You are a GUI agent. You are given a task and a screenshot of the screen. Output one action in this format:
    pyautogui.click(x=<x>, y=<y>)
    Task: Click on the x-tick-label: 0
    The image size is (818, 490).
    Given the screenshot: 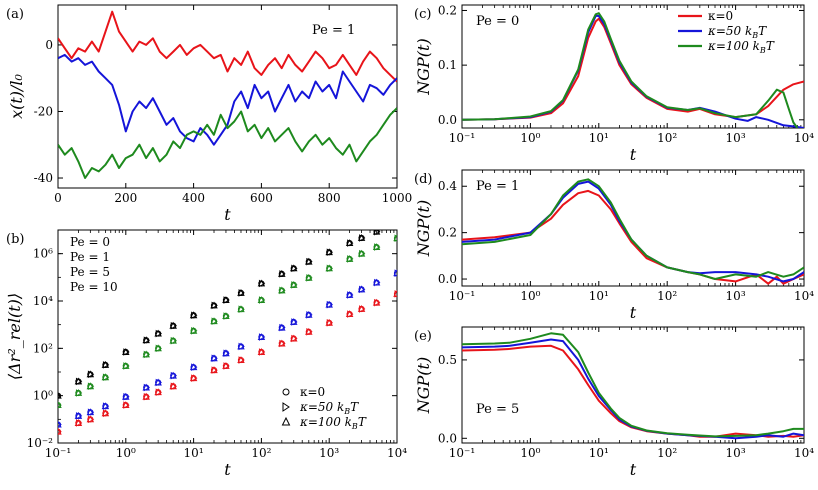 What is the action you would take?
    pyautogui.click(x=58, y=198)
    